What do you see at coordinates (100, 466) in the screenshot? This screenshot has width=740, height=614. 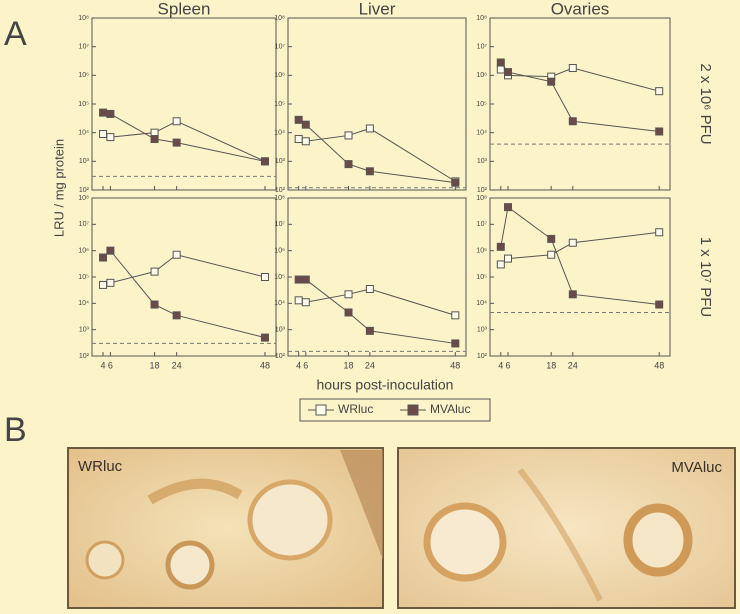 I see `image-label: WRluc` at bounding box center [100, 466].